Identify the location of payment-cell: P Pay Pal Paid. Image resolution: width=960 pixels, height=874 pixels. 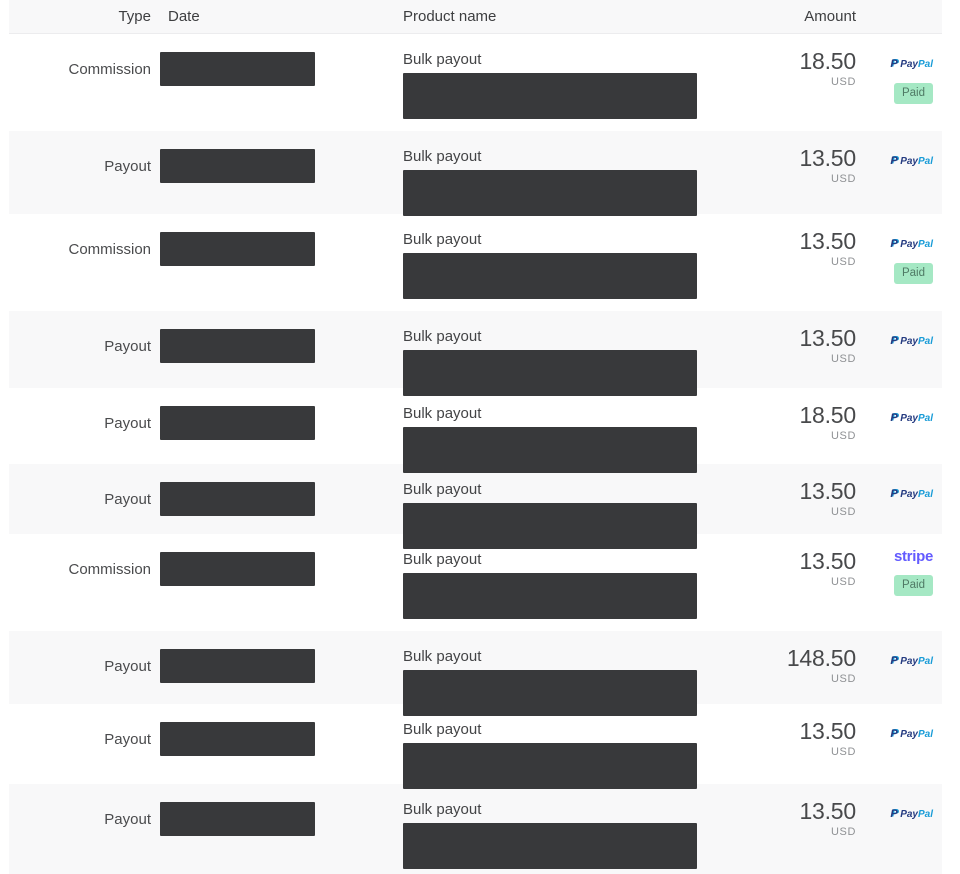
(899, 82).